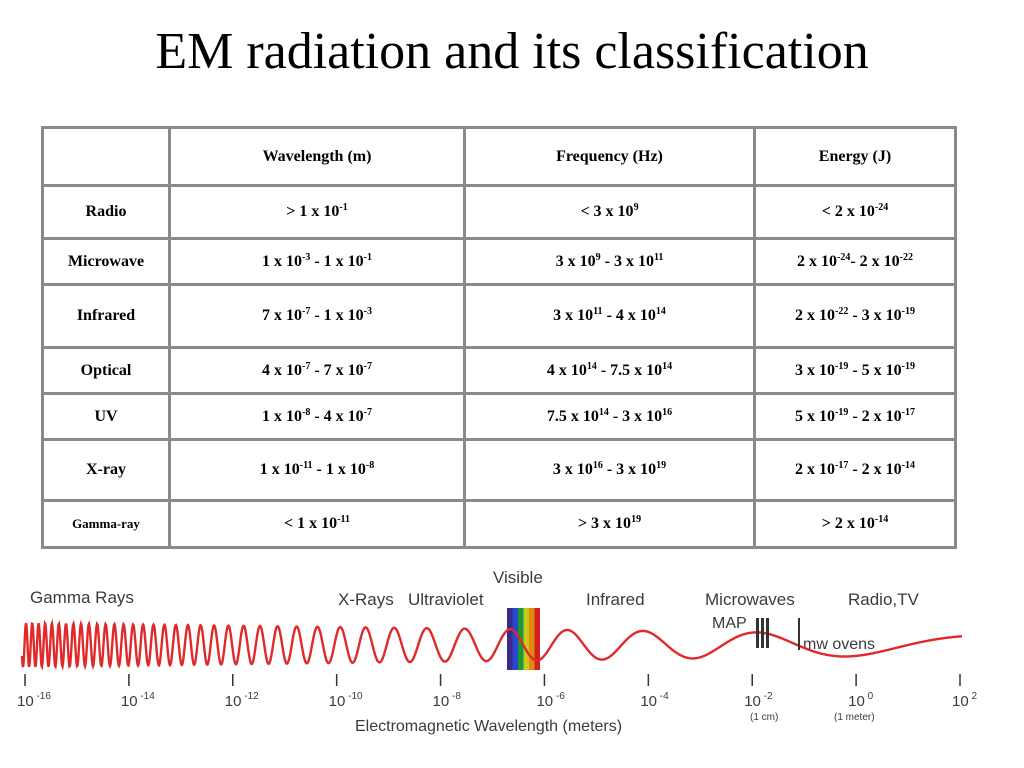  I want to click on frequency-cell: 3 x 1016 - 3 x 1019, so click(609, 470).